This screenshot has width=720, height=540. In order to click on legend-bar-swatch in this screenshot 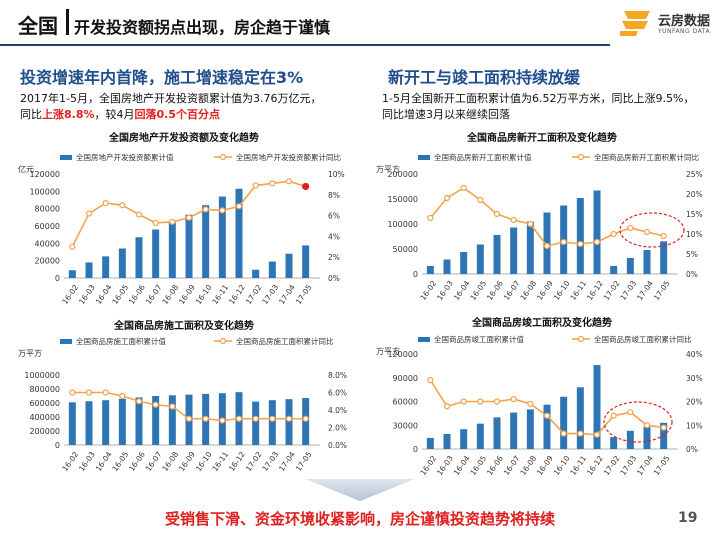, I will do `click(424, 339)`.